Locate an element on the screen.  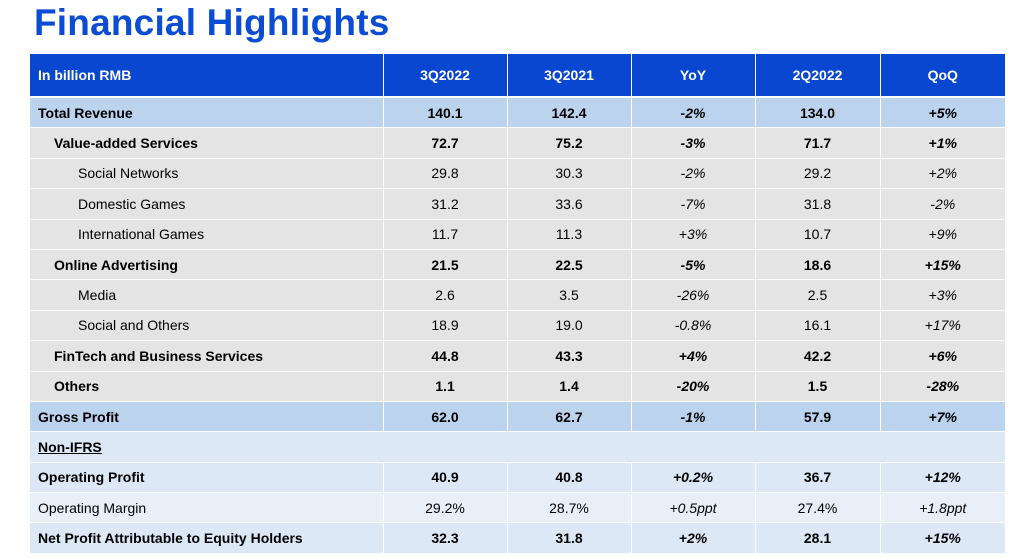
row-gross-profit: Gross Profit 62.0 62.7 -1% 57.9 +7% is located at coordinates (517, 417).